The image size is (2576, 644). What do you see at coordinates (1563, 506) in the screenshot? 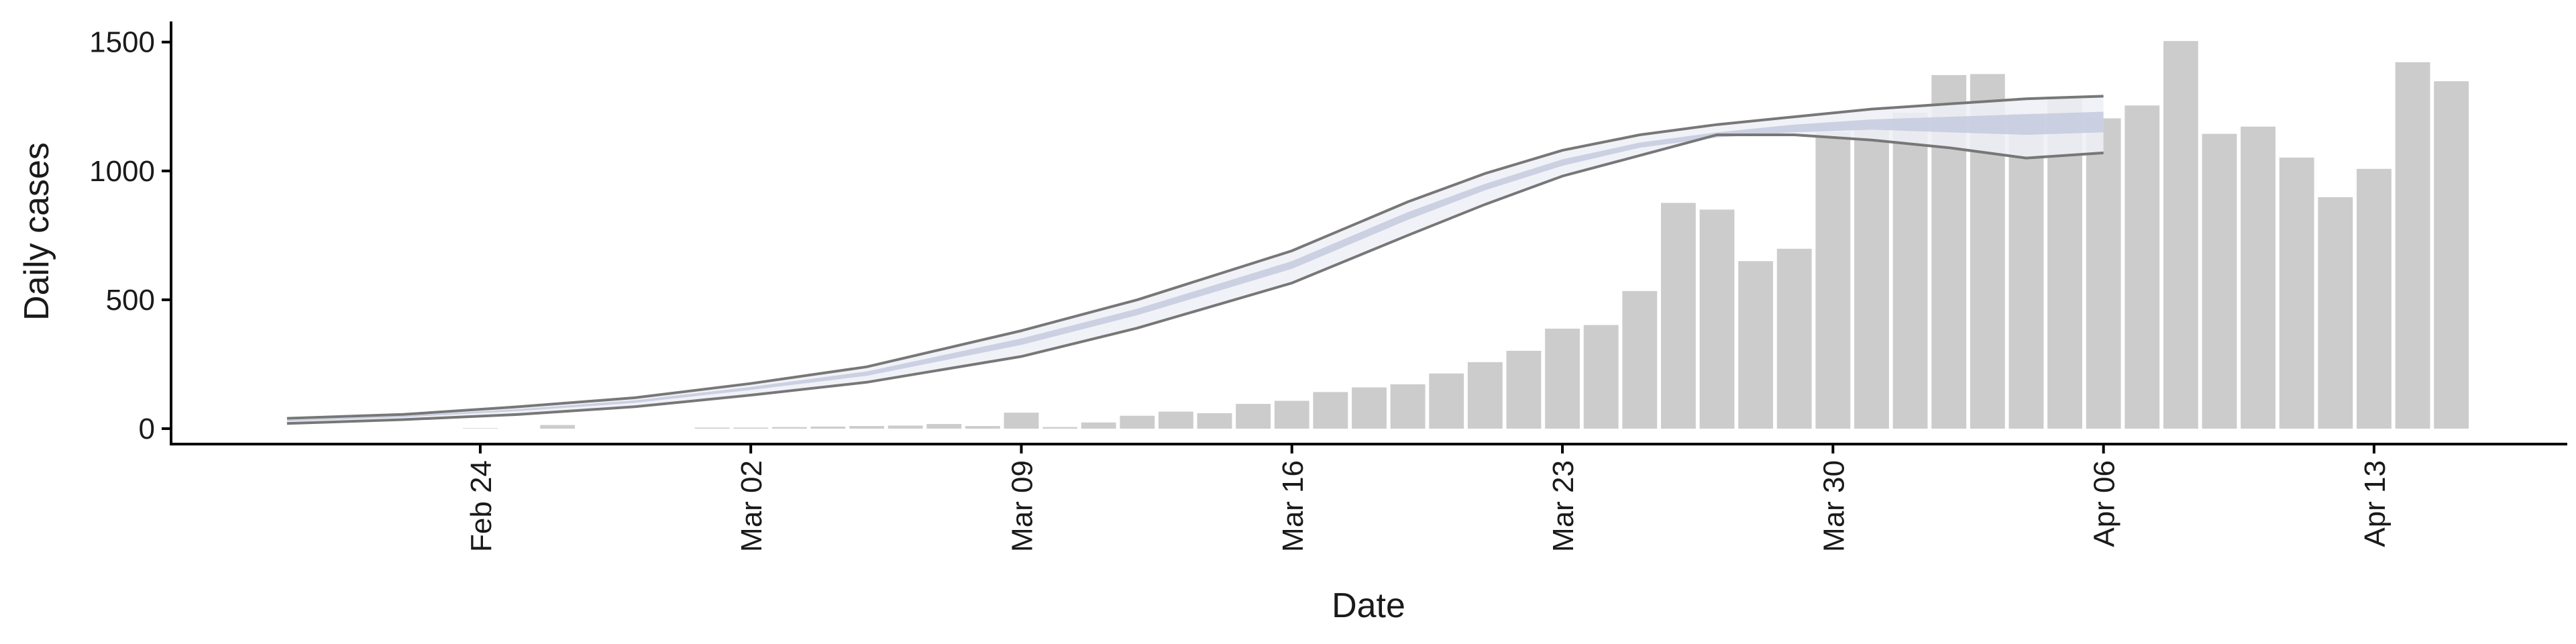
I see `x-tick-label: Mar 23` at bounding box center [1563, 506].